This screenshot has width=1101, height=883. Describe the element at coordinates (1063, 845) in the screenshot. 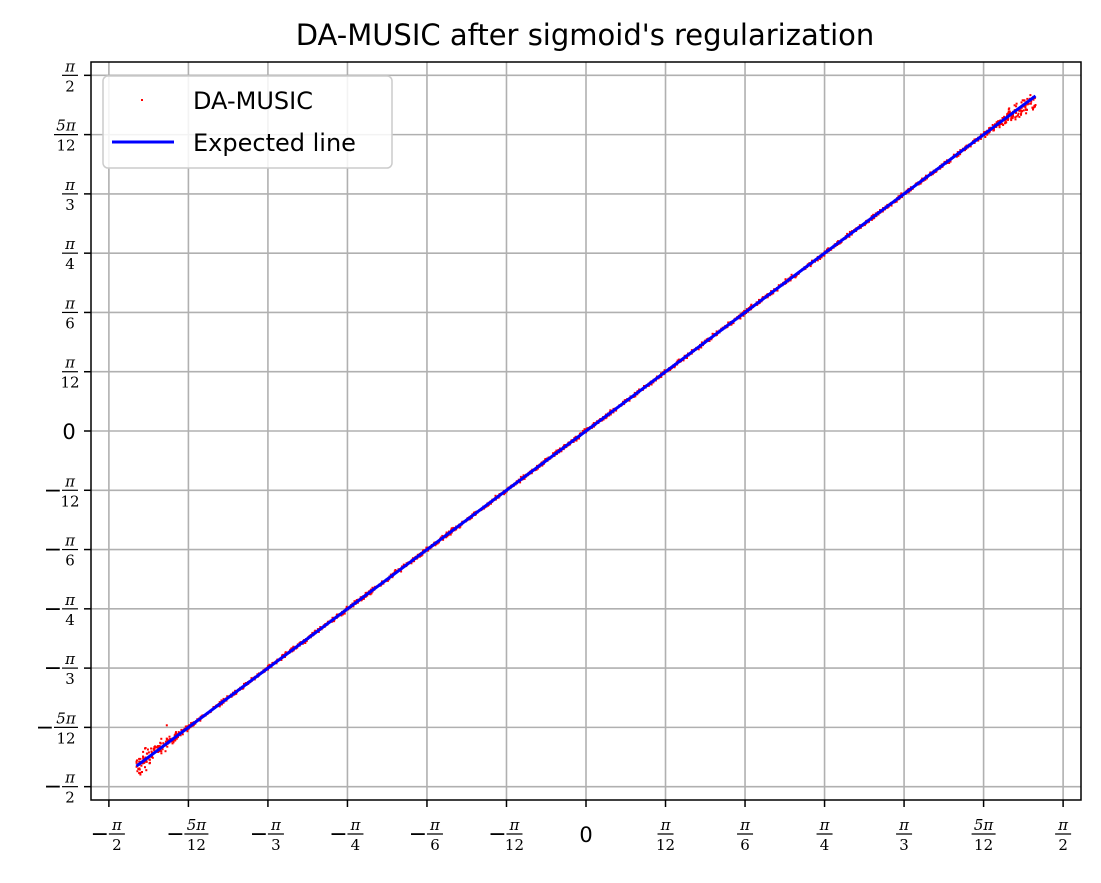

I see `x-tick-label-denominator: 2` at that location.